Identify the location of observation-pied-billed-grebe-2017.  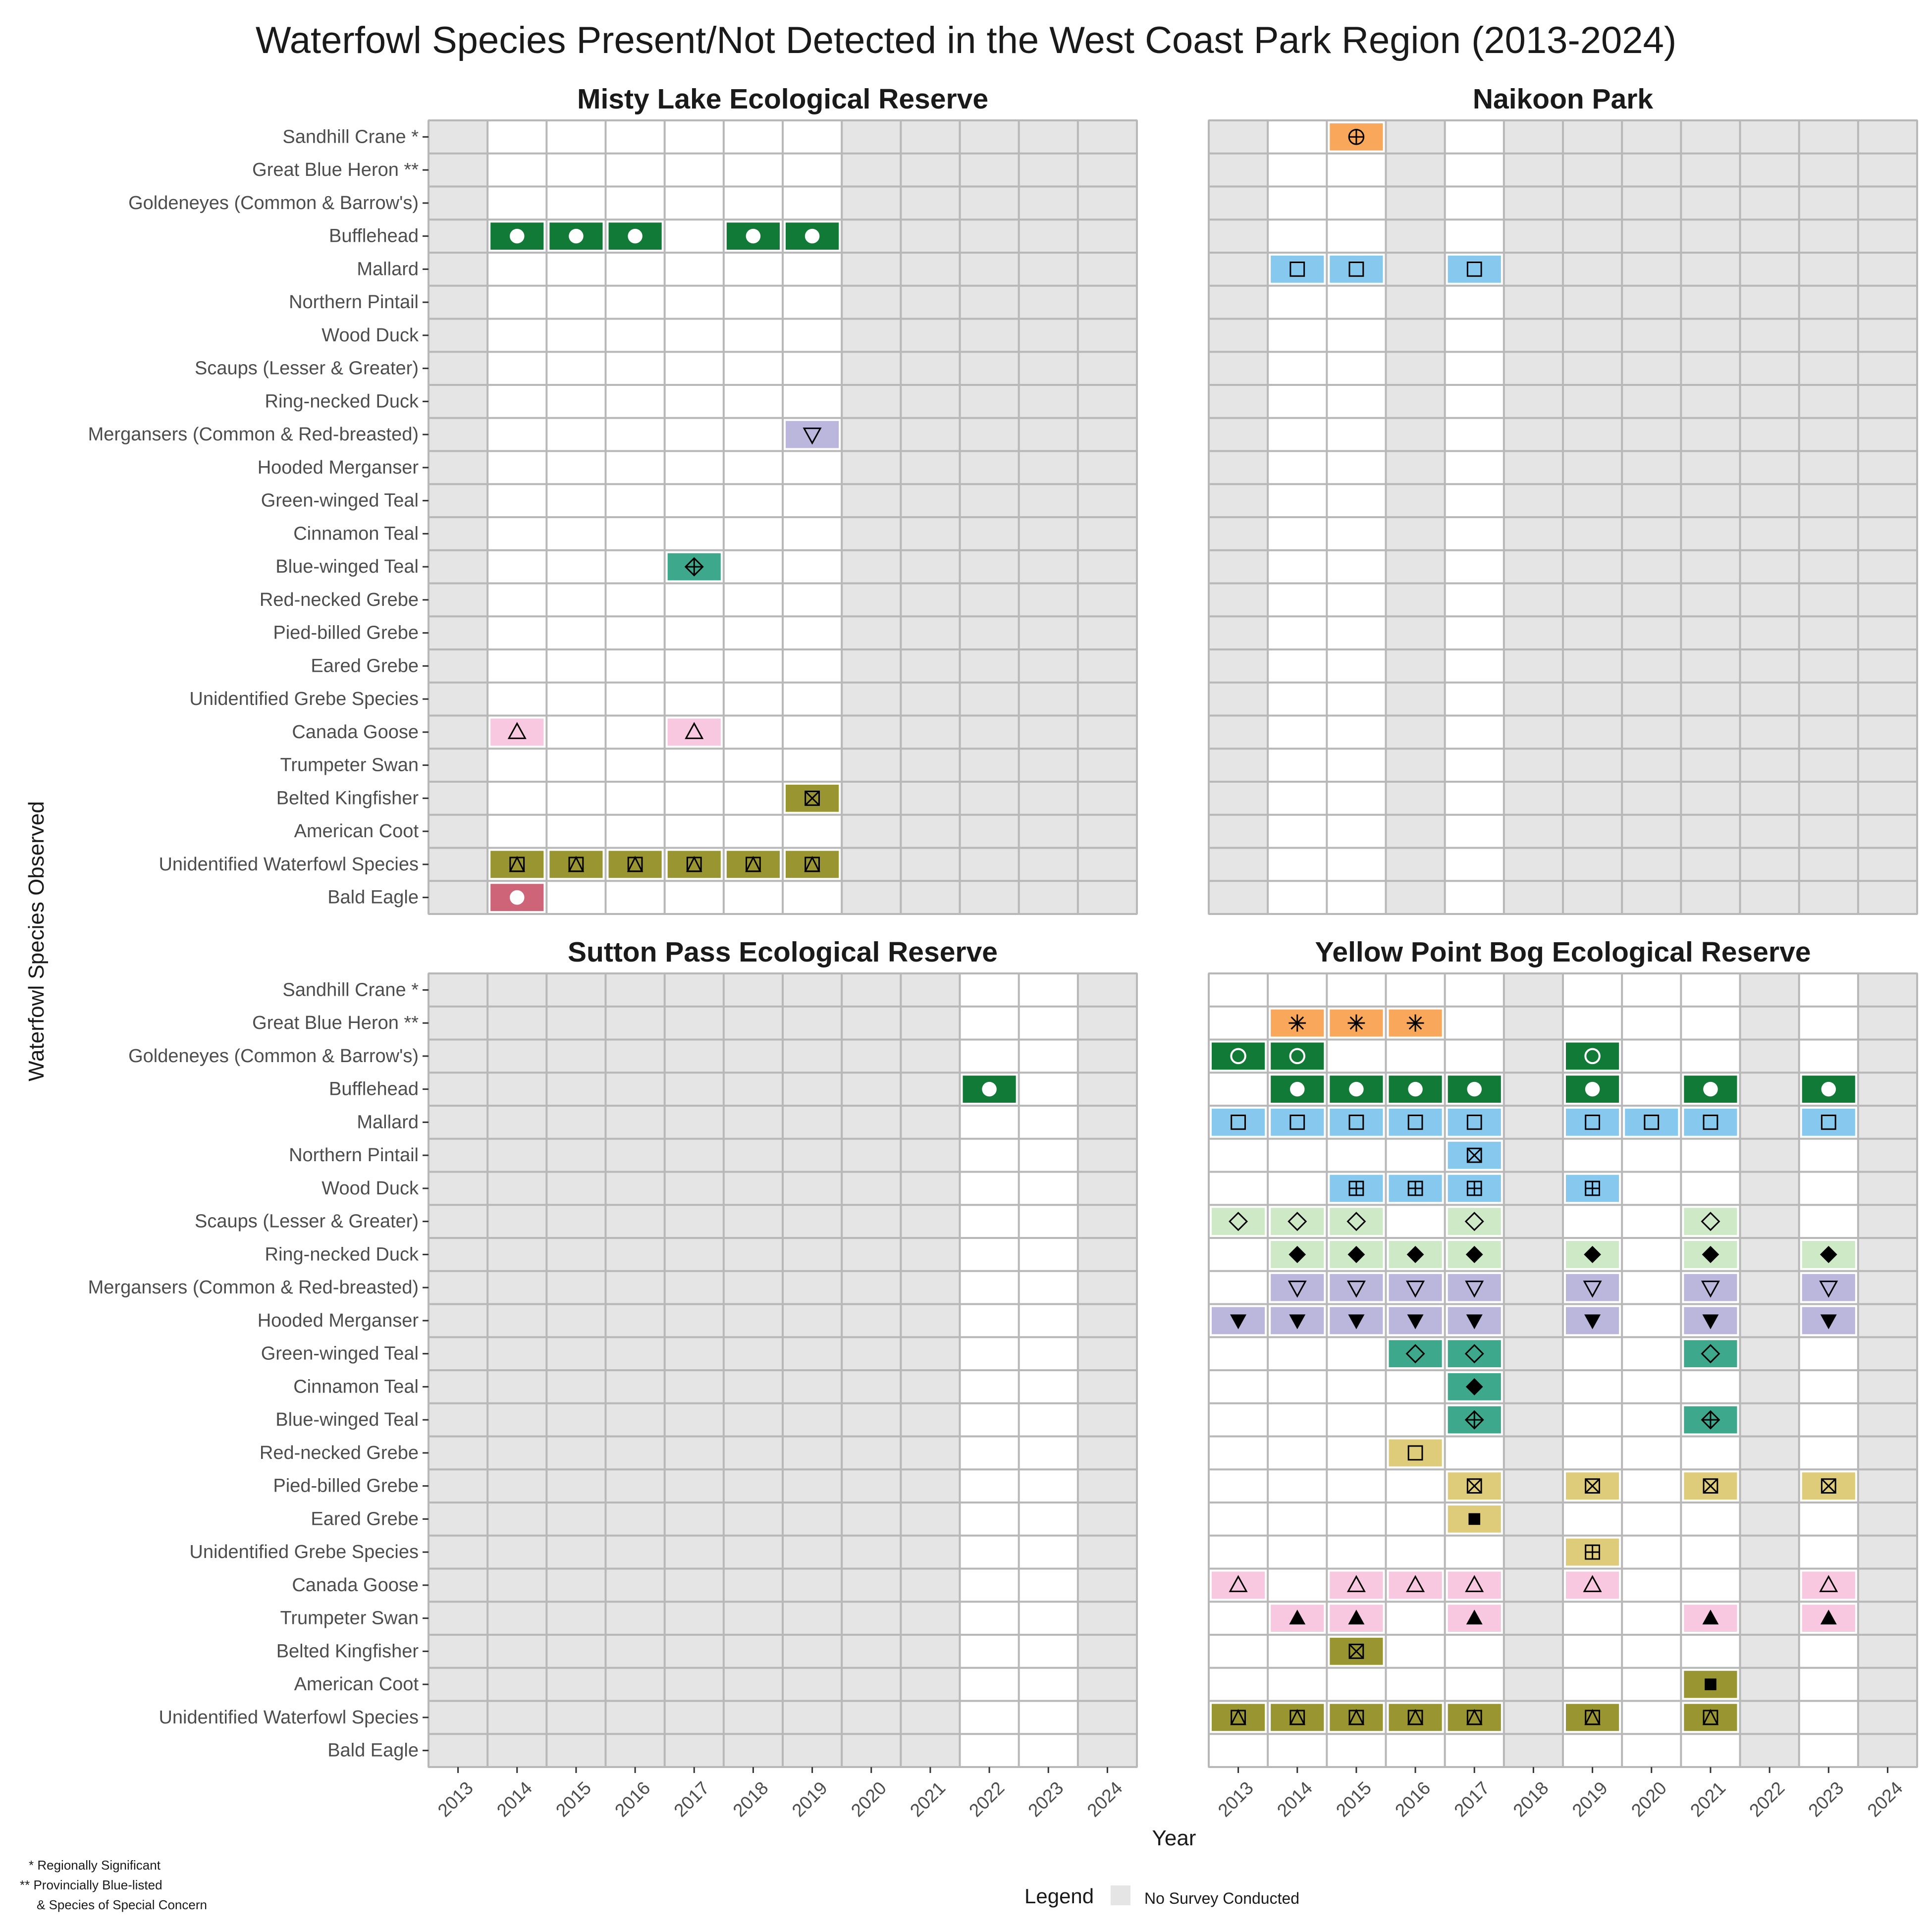
(1474, 1486).